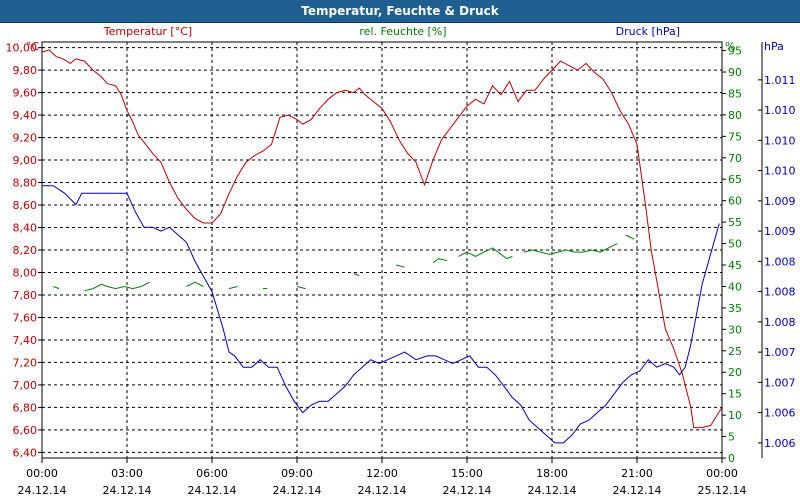 This screenshot has width=800, height=500. I want to click on humidity-tick-label: 85, so click(735, 93).